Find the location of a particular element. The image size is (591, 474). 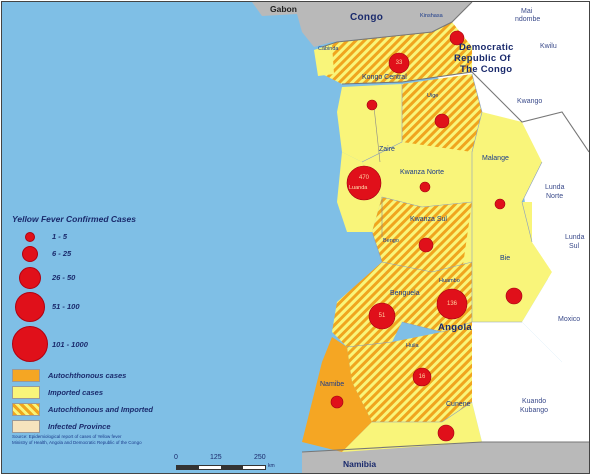

case-circle-huambo is located at coordinates (452, 304).